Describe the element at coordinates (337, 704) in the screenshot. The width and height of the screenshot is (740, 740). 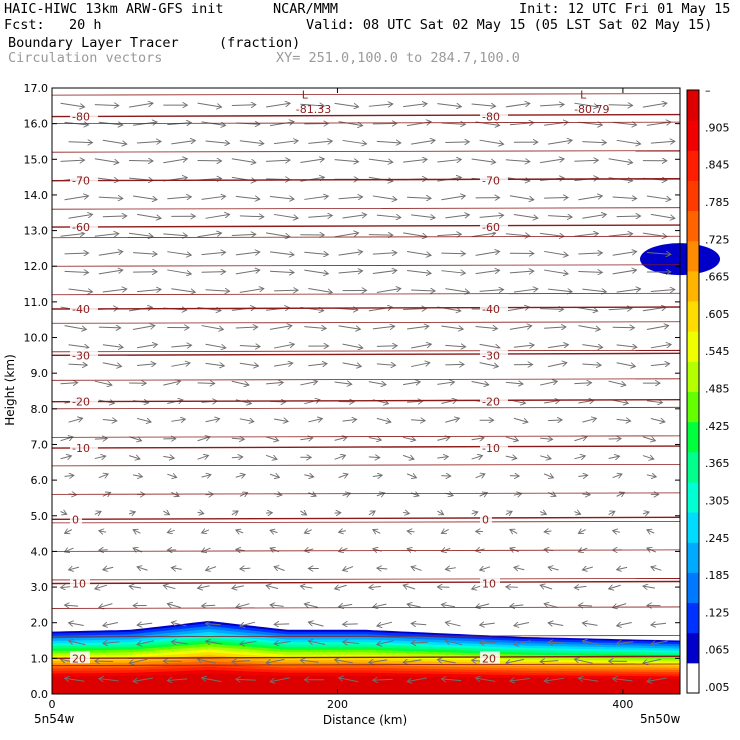
I see `x-tick-label: 200` at that location.